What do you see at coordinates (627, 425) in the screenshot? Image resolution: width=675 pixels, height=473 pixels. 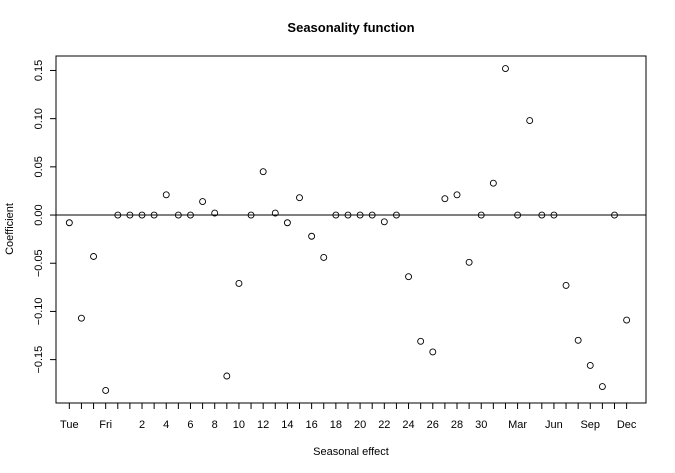 I see `x-tick-label: Dec` at bounding box center [627, 425].